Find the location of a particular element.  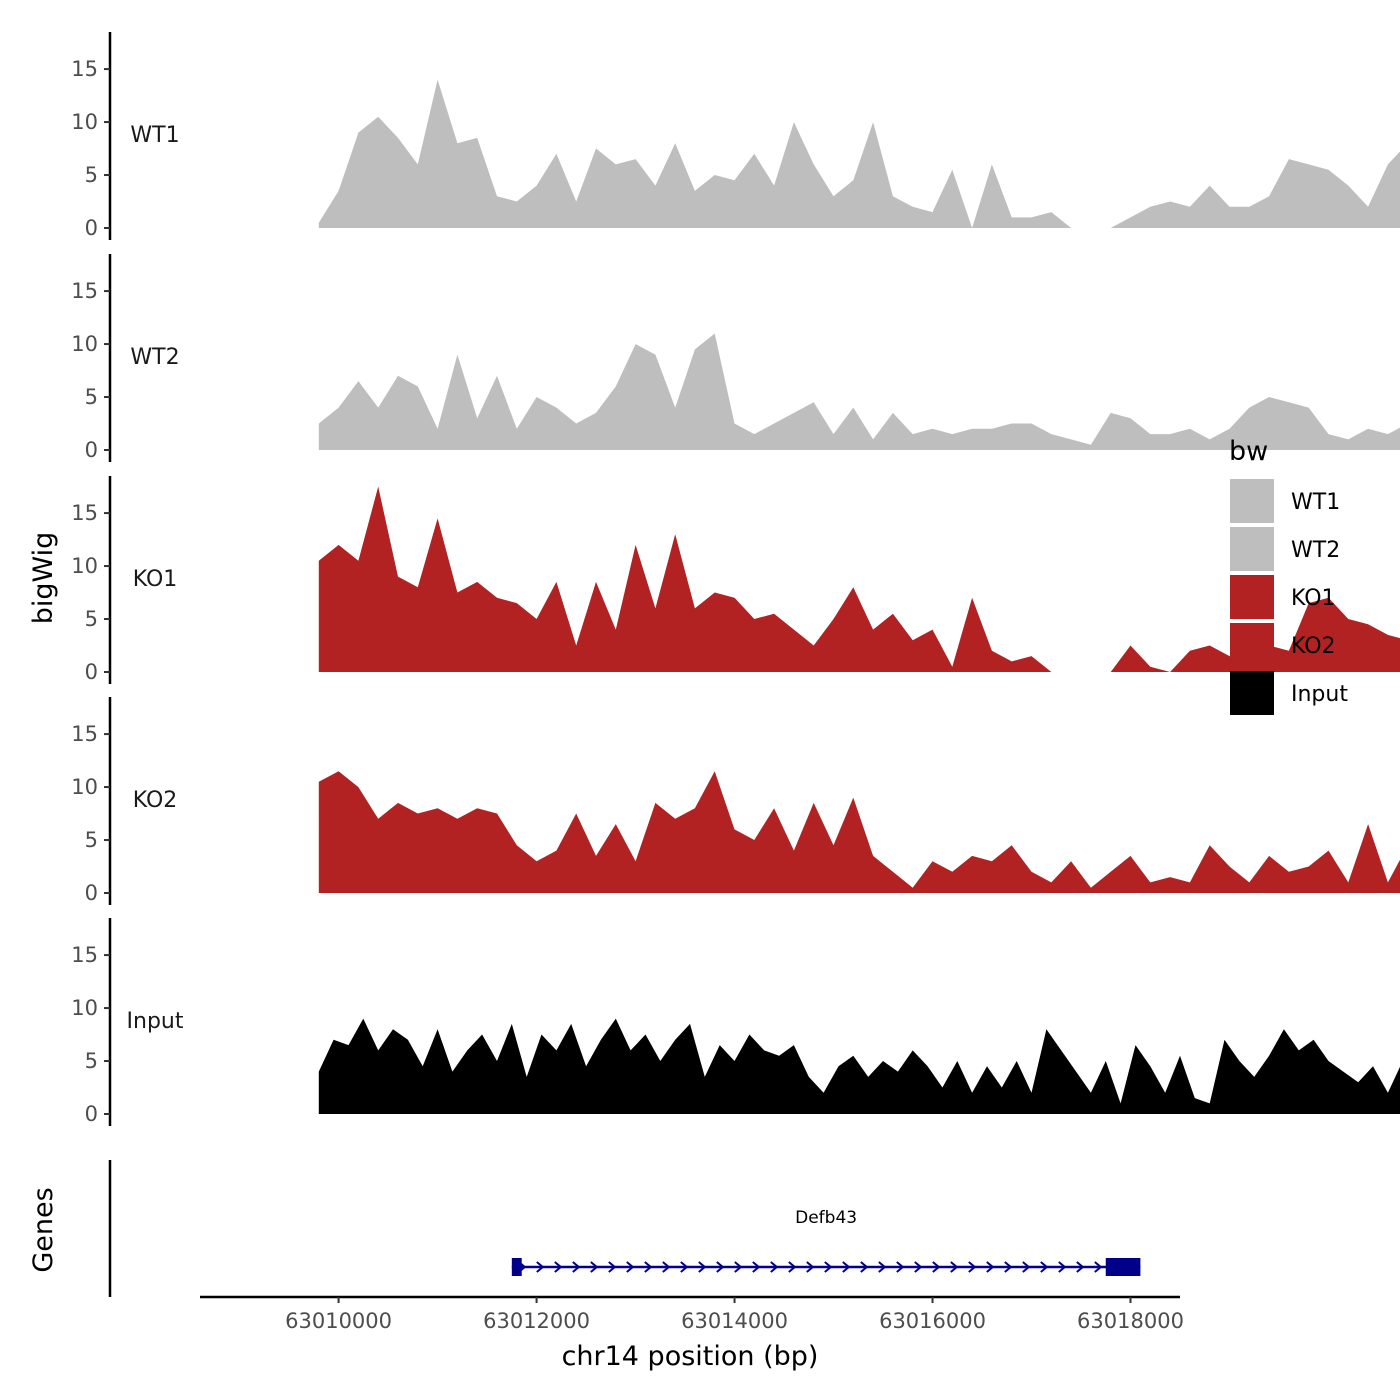

x-tick-label: 63016000 is located at coordinates (932, 1321).